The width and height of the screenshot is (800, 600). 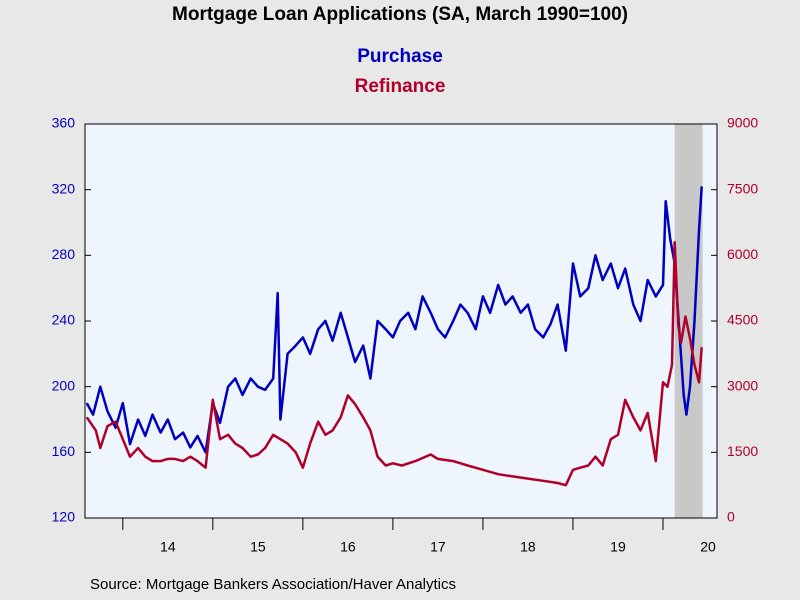 I want to click on y-tick-label: 120, so click(x=64, y=517).